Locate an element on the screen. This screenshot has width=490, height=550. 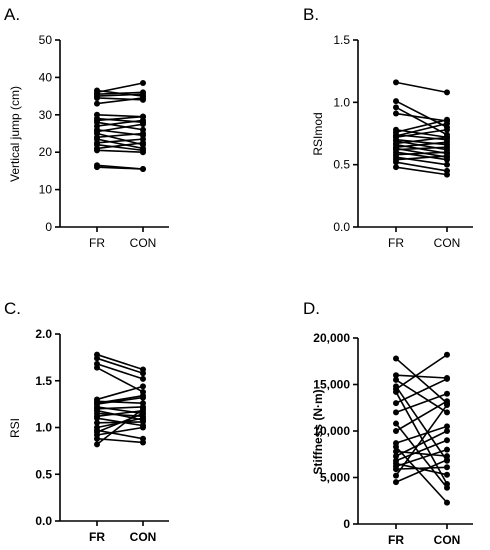
plot-area-d: 0 5,000 10,000 15,000 20,000 FR CON is located at coordinates (393, 439).